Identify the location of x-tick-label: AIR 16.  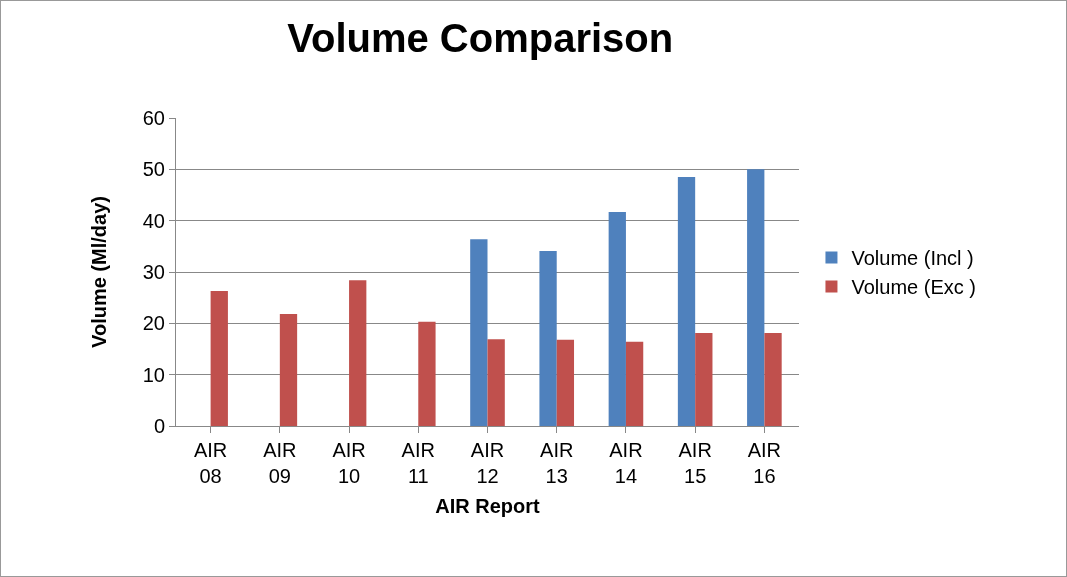
(764, 463).